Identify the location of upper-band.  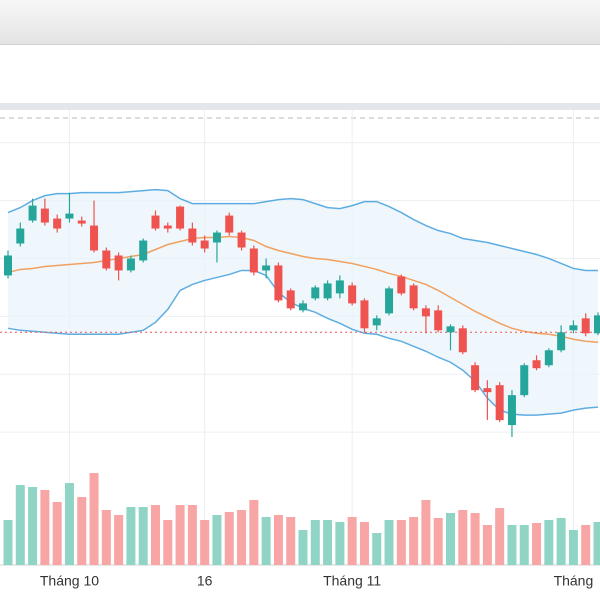
(302, 230).